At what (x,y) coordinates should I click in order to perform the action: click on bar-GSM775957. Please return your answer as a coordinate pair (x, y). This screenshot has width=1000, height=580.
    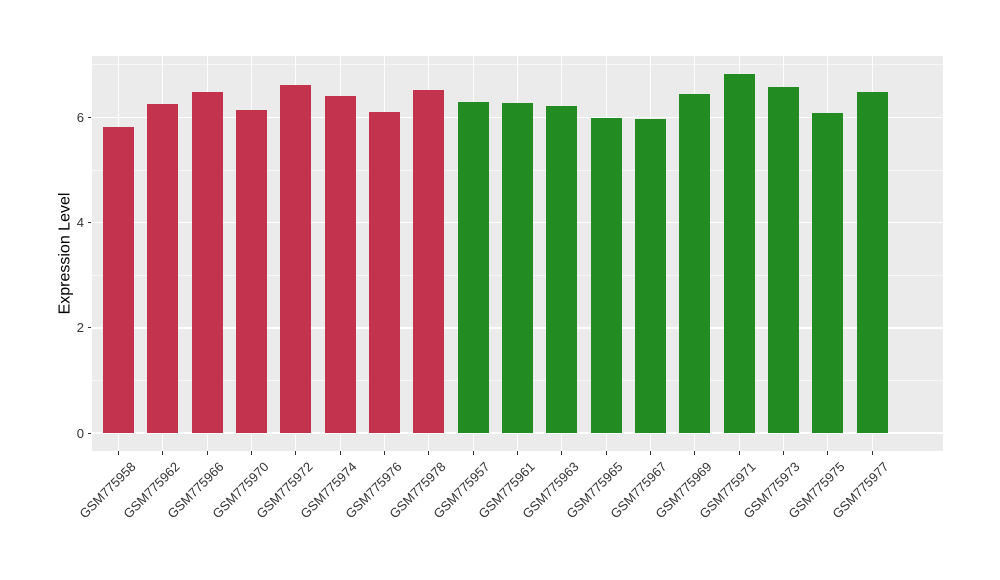
    Looking at the image, I should click on (473, 267).